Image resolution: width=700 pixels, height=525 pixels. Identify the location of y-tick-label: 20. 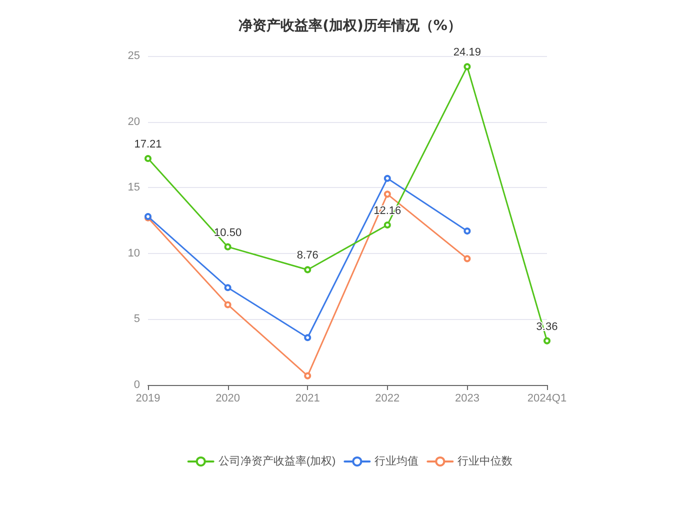
(134, 122).